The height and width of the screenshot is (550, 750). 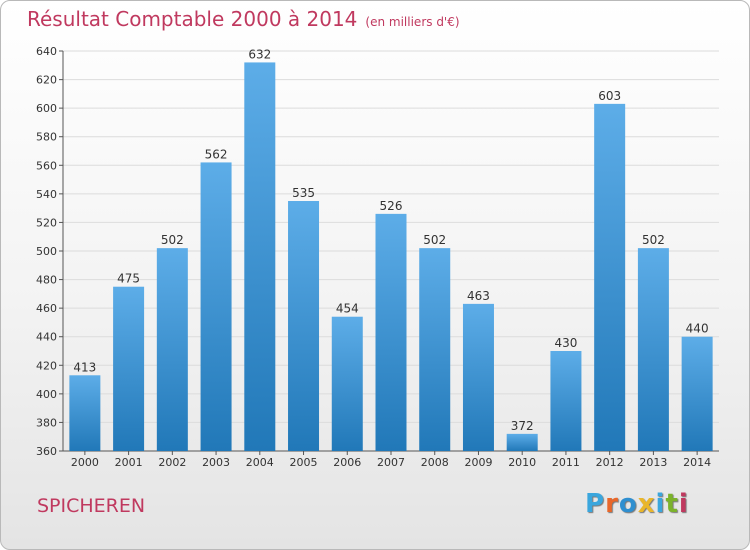 What do you see at coordinates (646, 504) in the screenshot?
I see `logo-letter: x` at bounding box center [646, 504].